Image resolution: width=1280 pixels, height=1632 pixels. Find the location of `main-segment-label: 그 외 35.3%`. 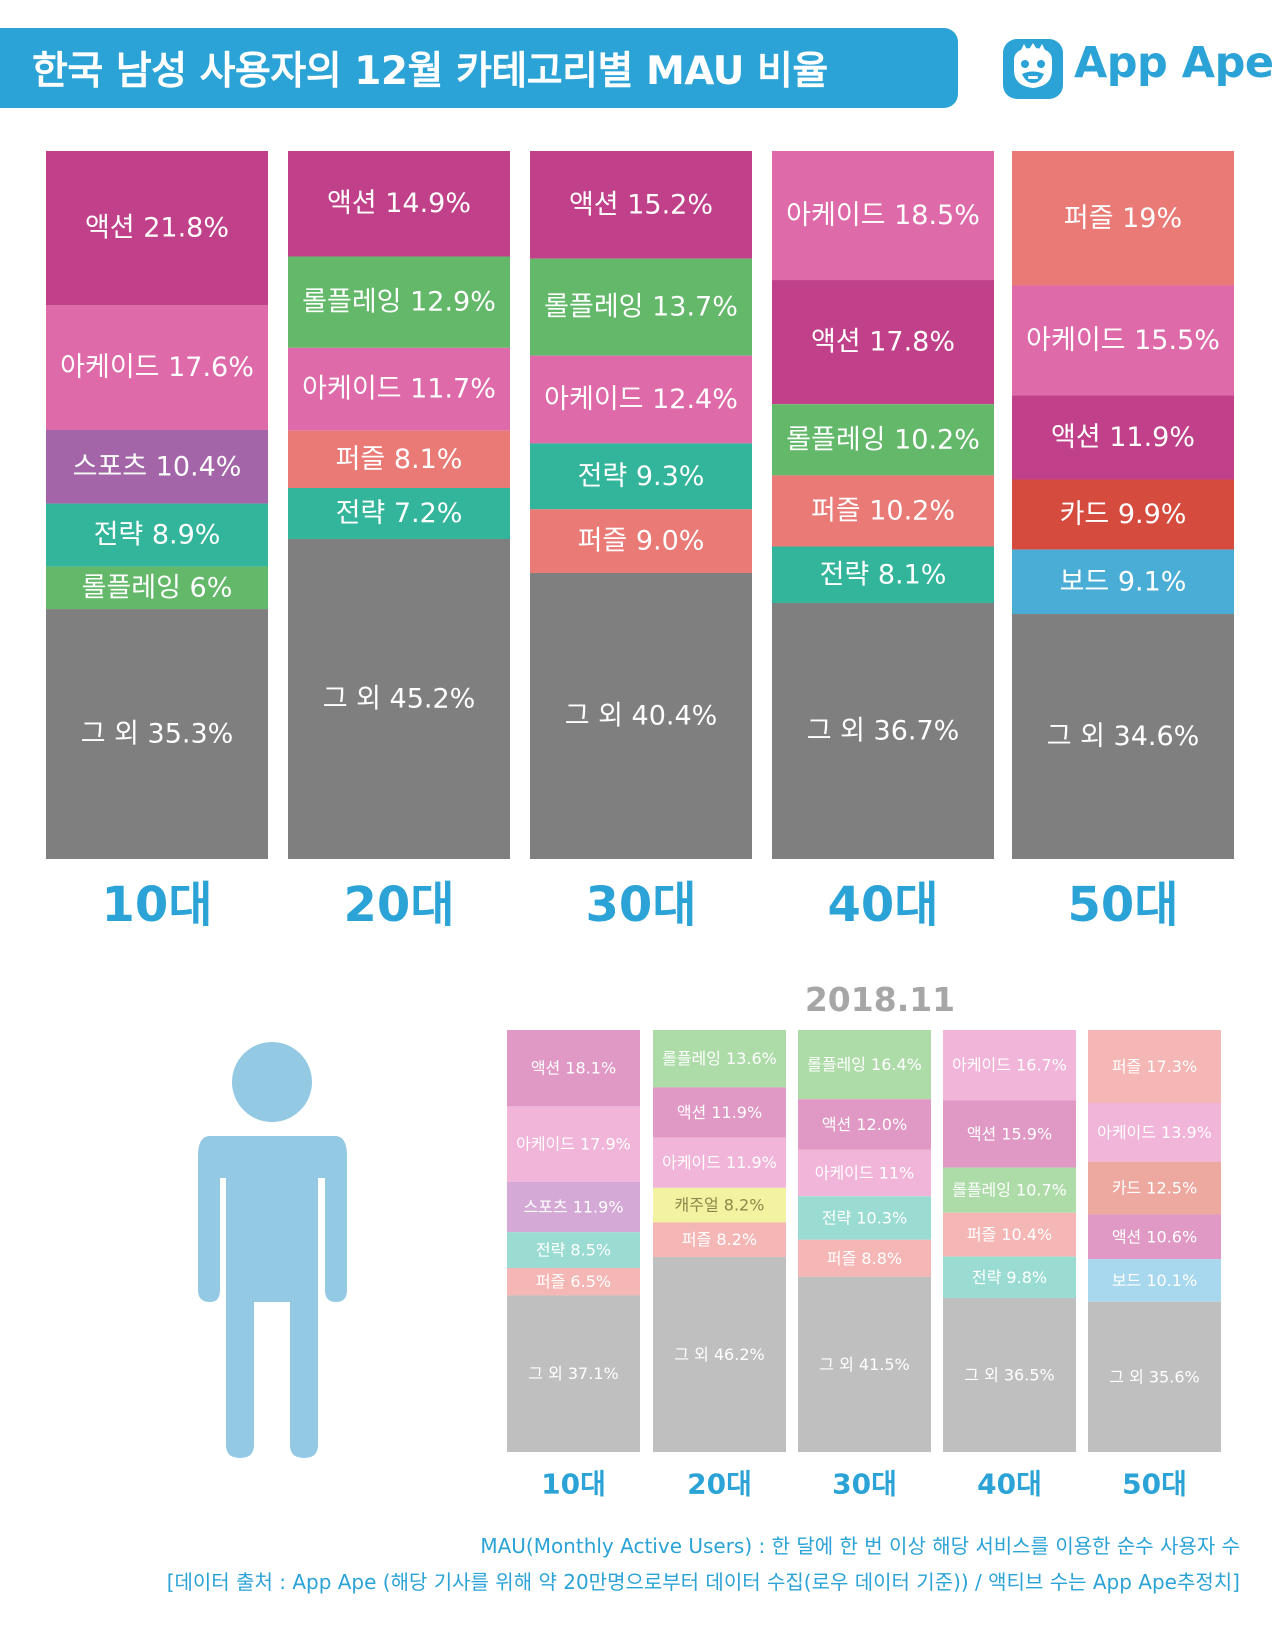

main-segment-label: 그 외 35.3% is located at coordinates (157, 734).